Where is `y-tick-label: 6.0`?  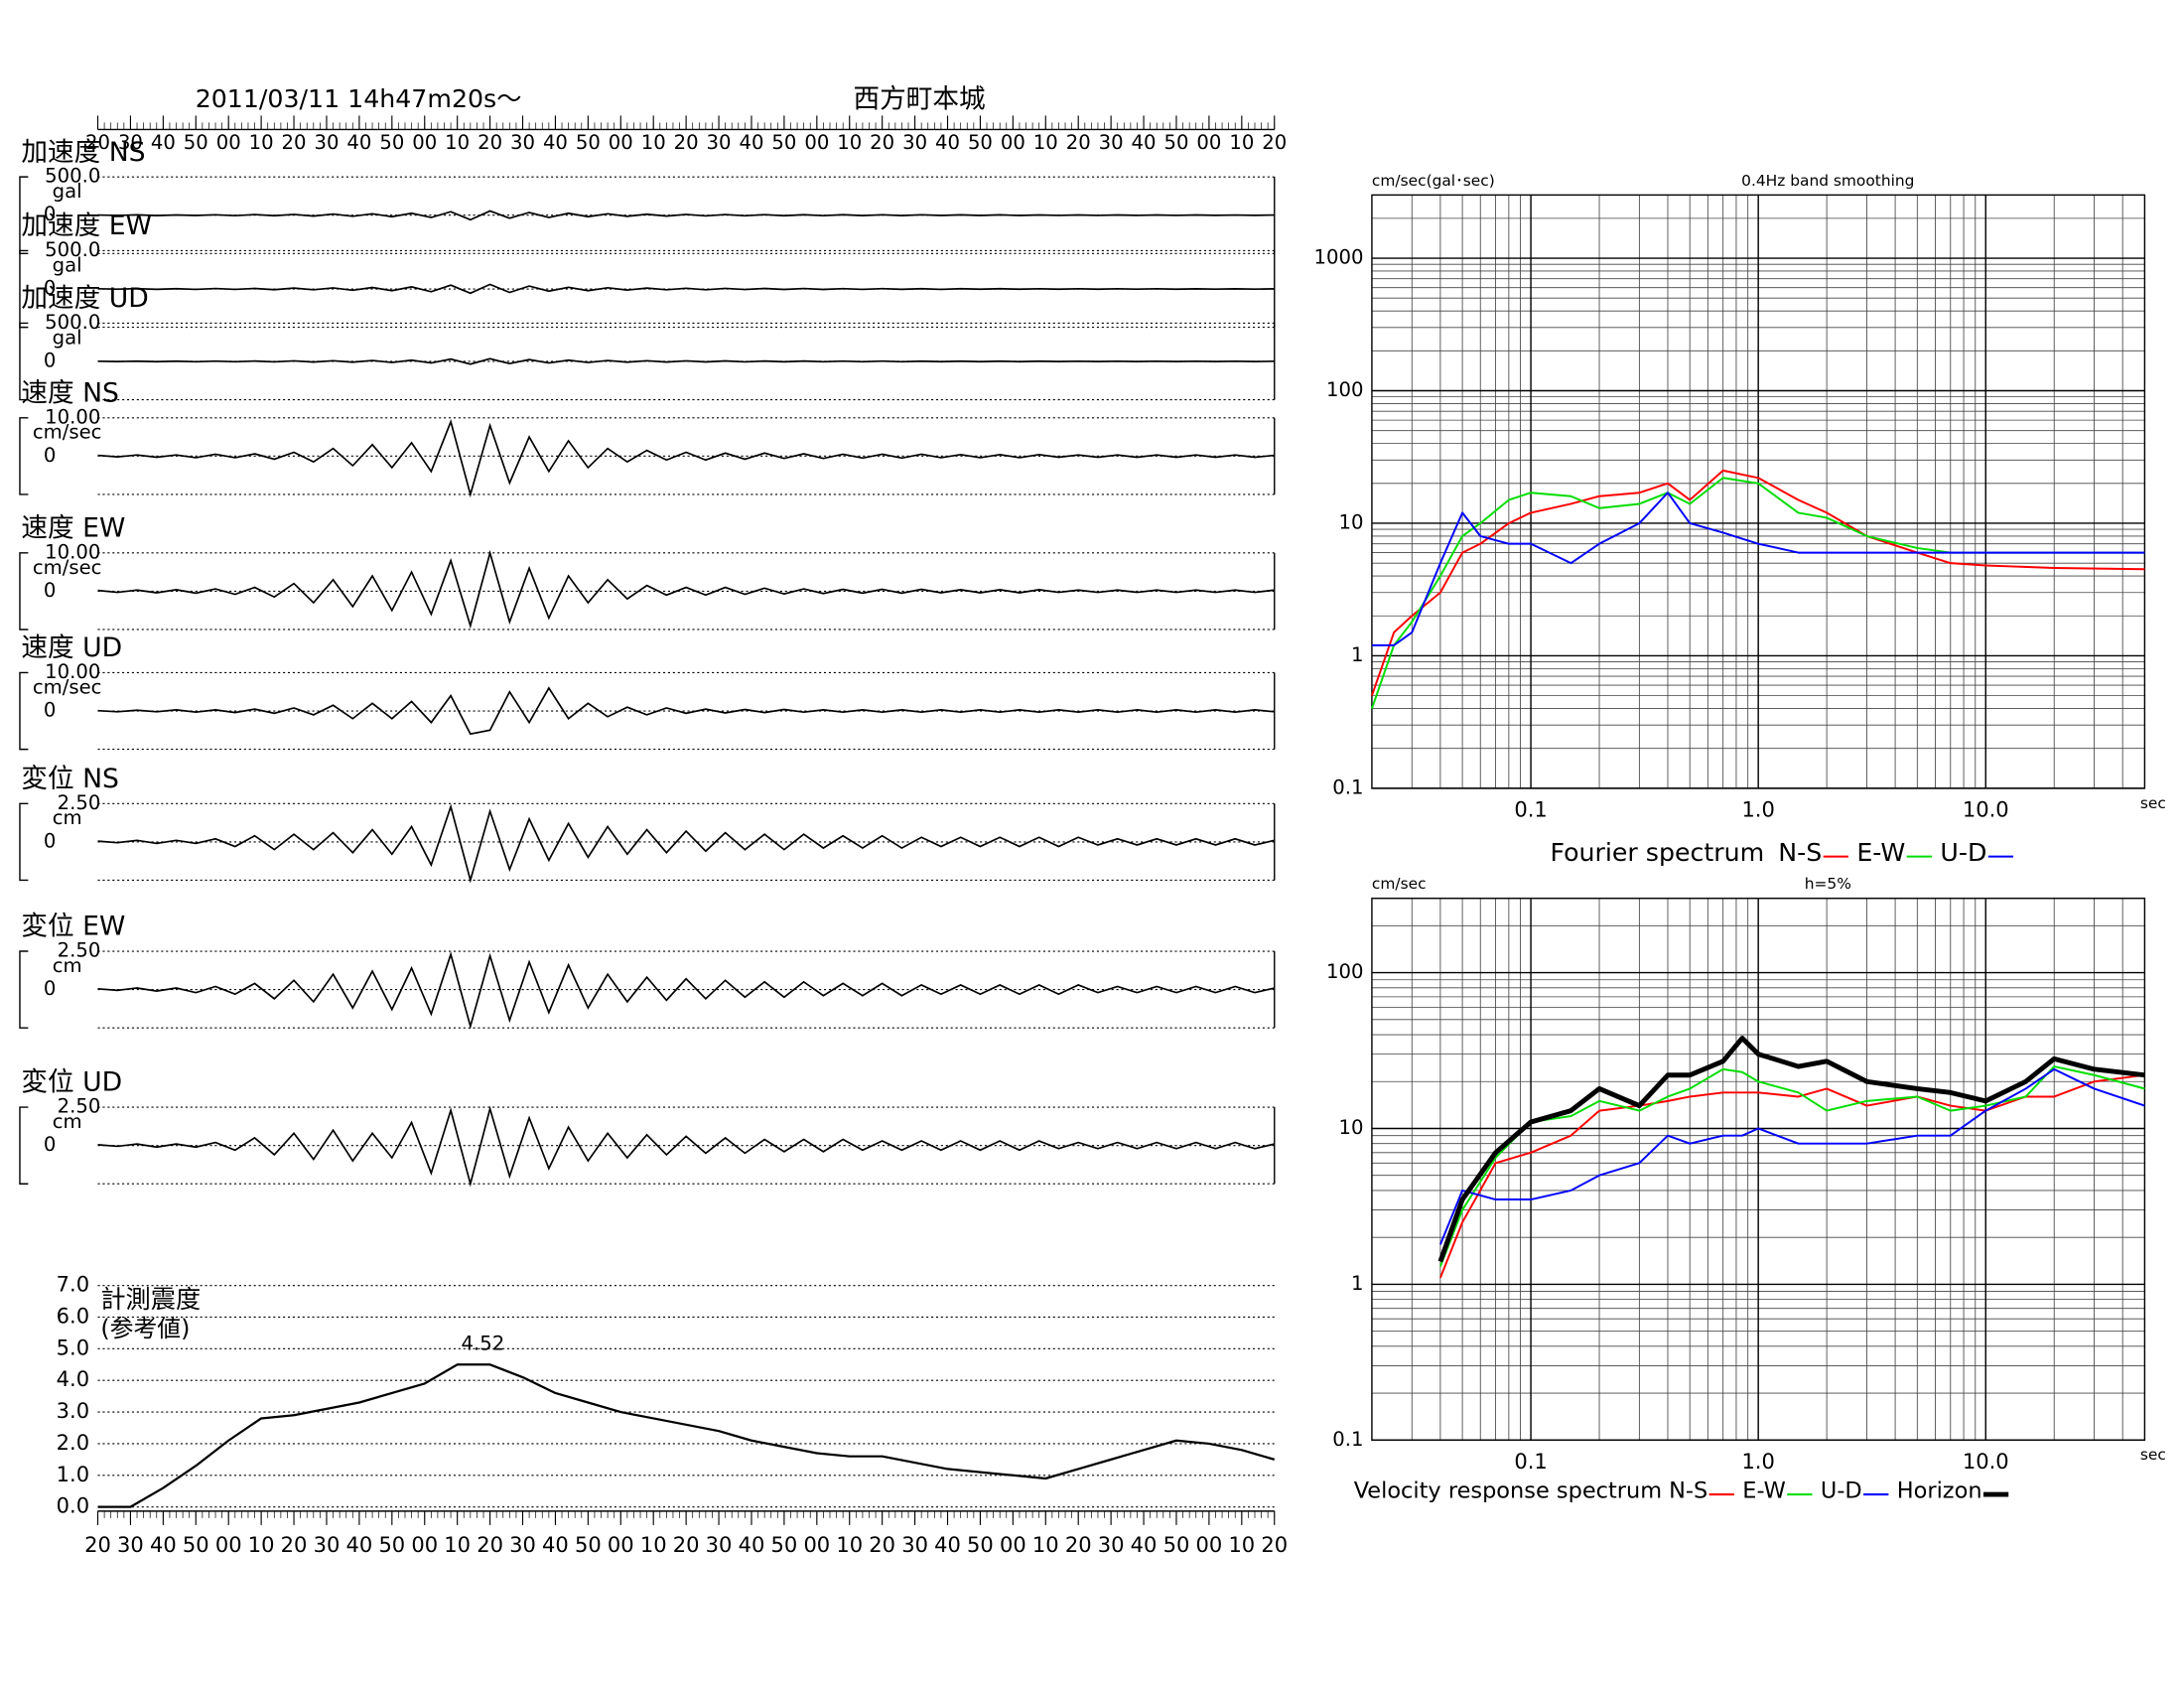 y-tick-label: 6.0 is located at coordinates (73, 1315).